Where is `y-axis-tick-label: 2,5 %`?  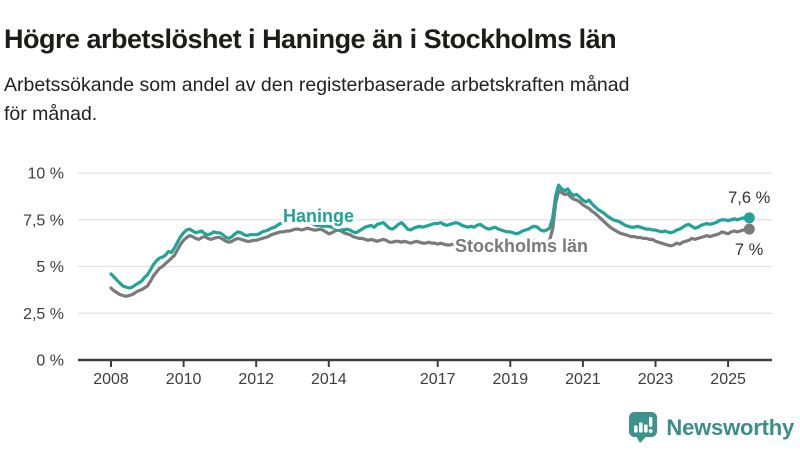
y-axis-tick-label: 2,5 % is located at coordinates (43, 314).